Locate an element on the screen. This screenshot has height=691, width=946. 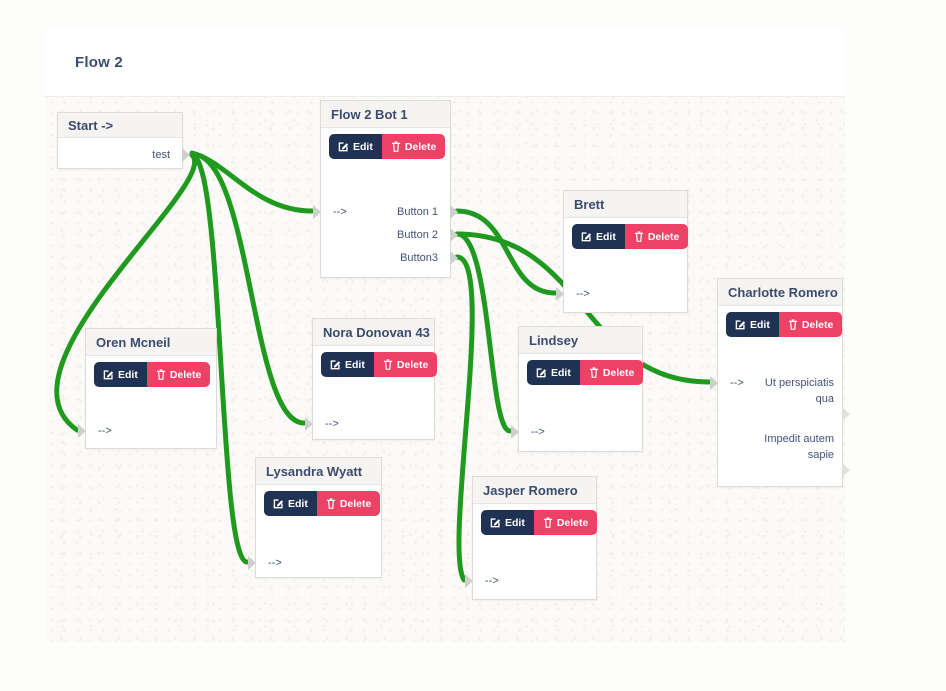
connection-bot1.button3-to-jasper.input is located at coordinates (464, 418).